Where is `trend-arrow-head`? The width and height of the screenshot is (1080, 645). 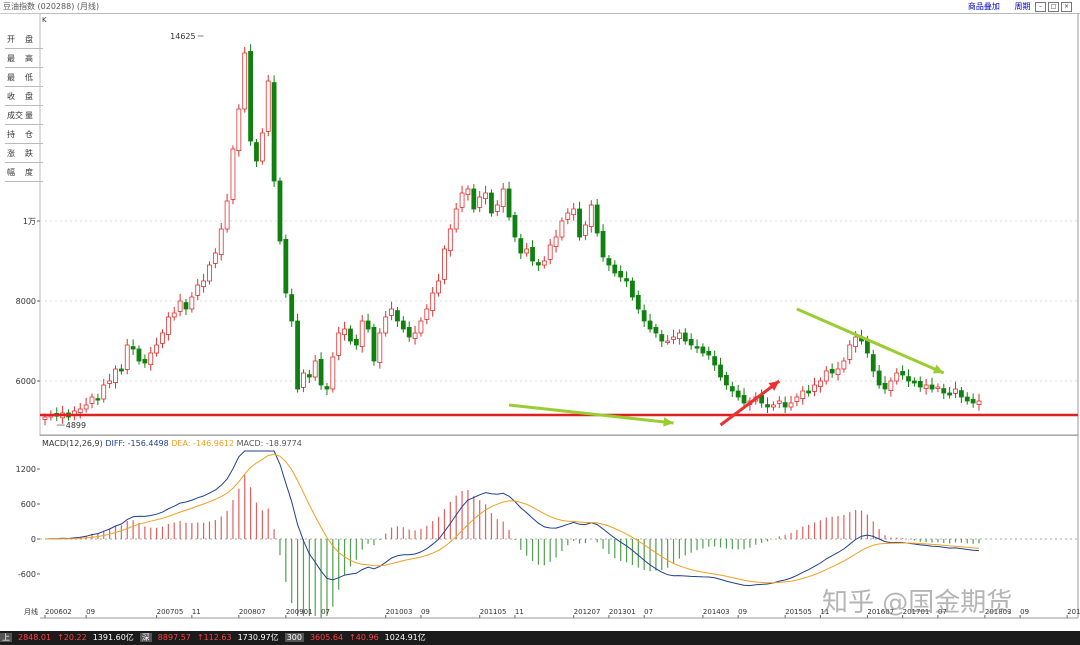
trend-arrow-head is located at coordinates (668, 422).